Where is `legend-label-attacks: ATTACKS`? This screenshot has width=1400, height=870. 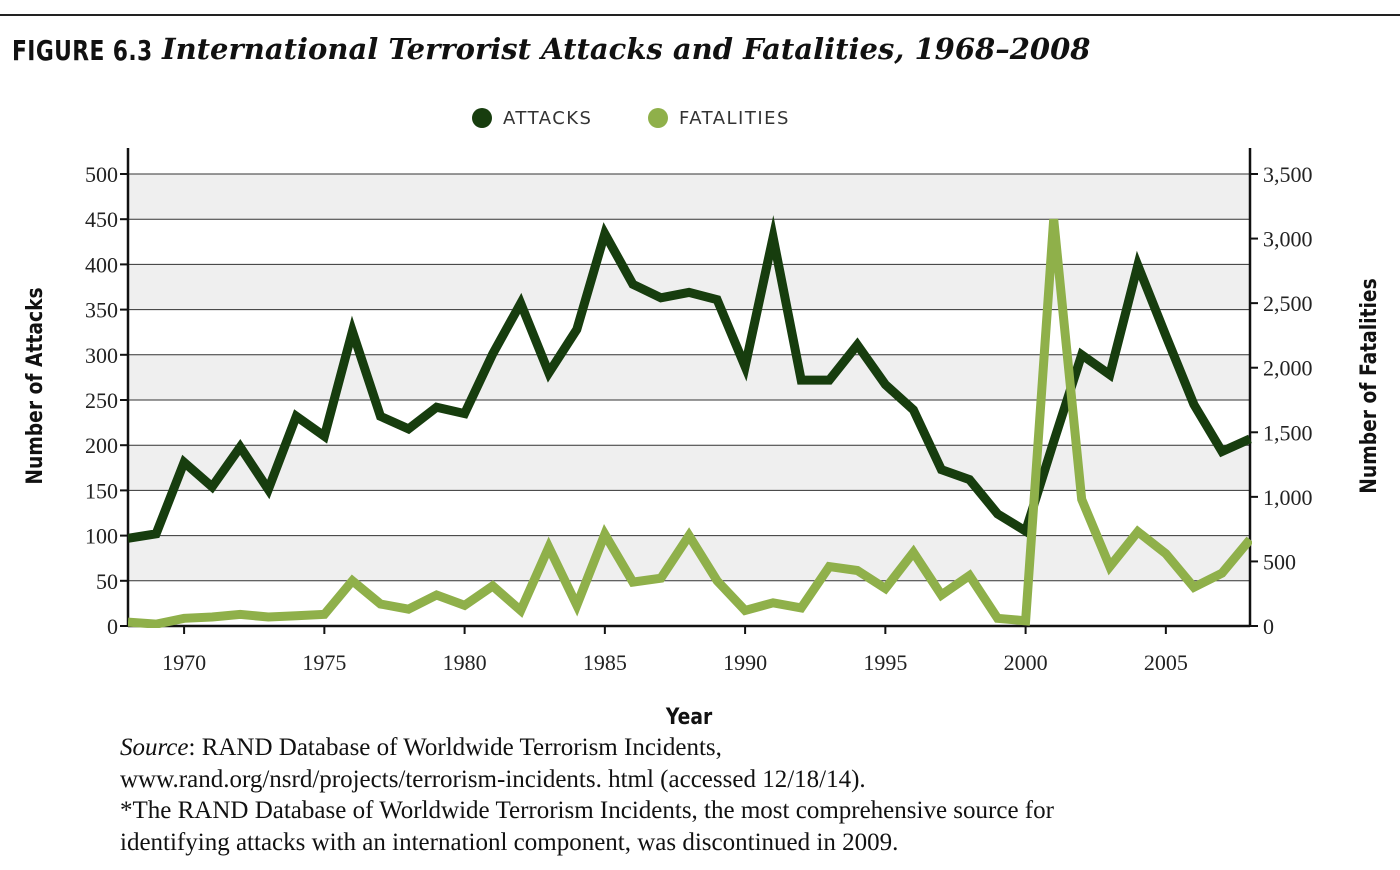
legend-label-attacks: ATTACKS is located at coordinates (548, 118).